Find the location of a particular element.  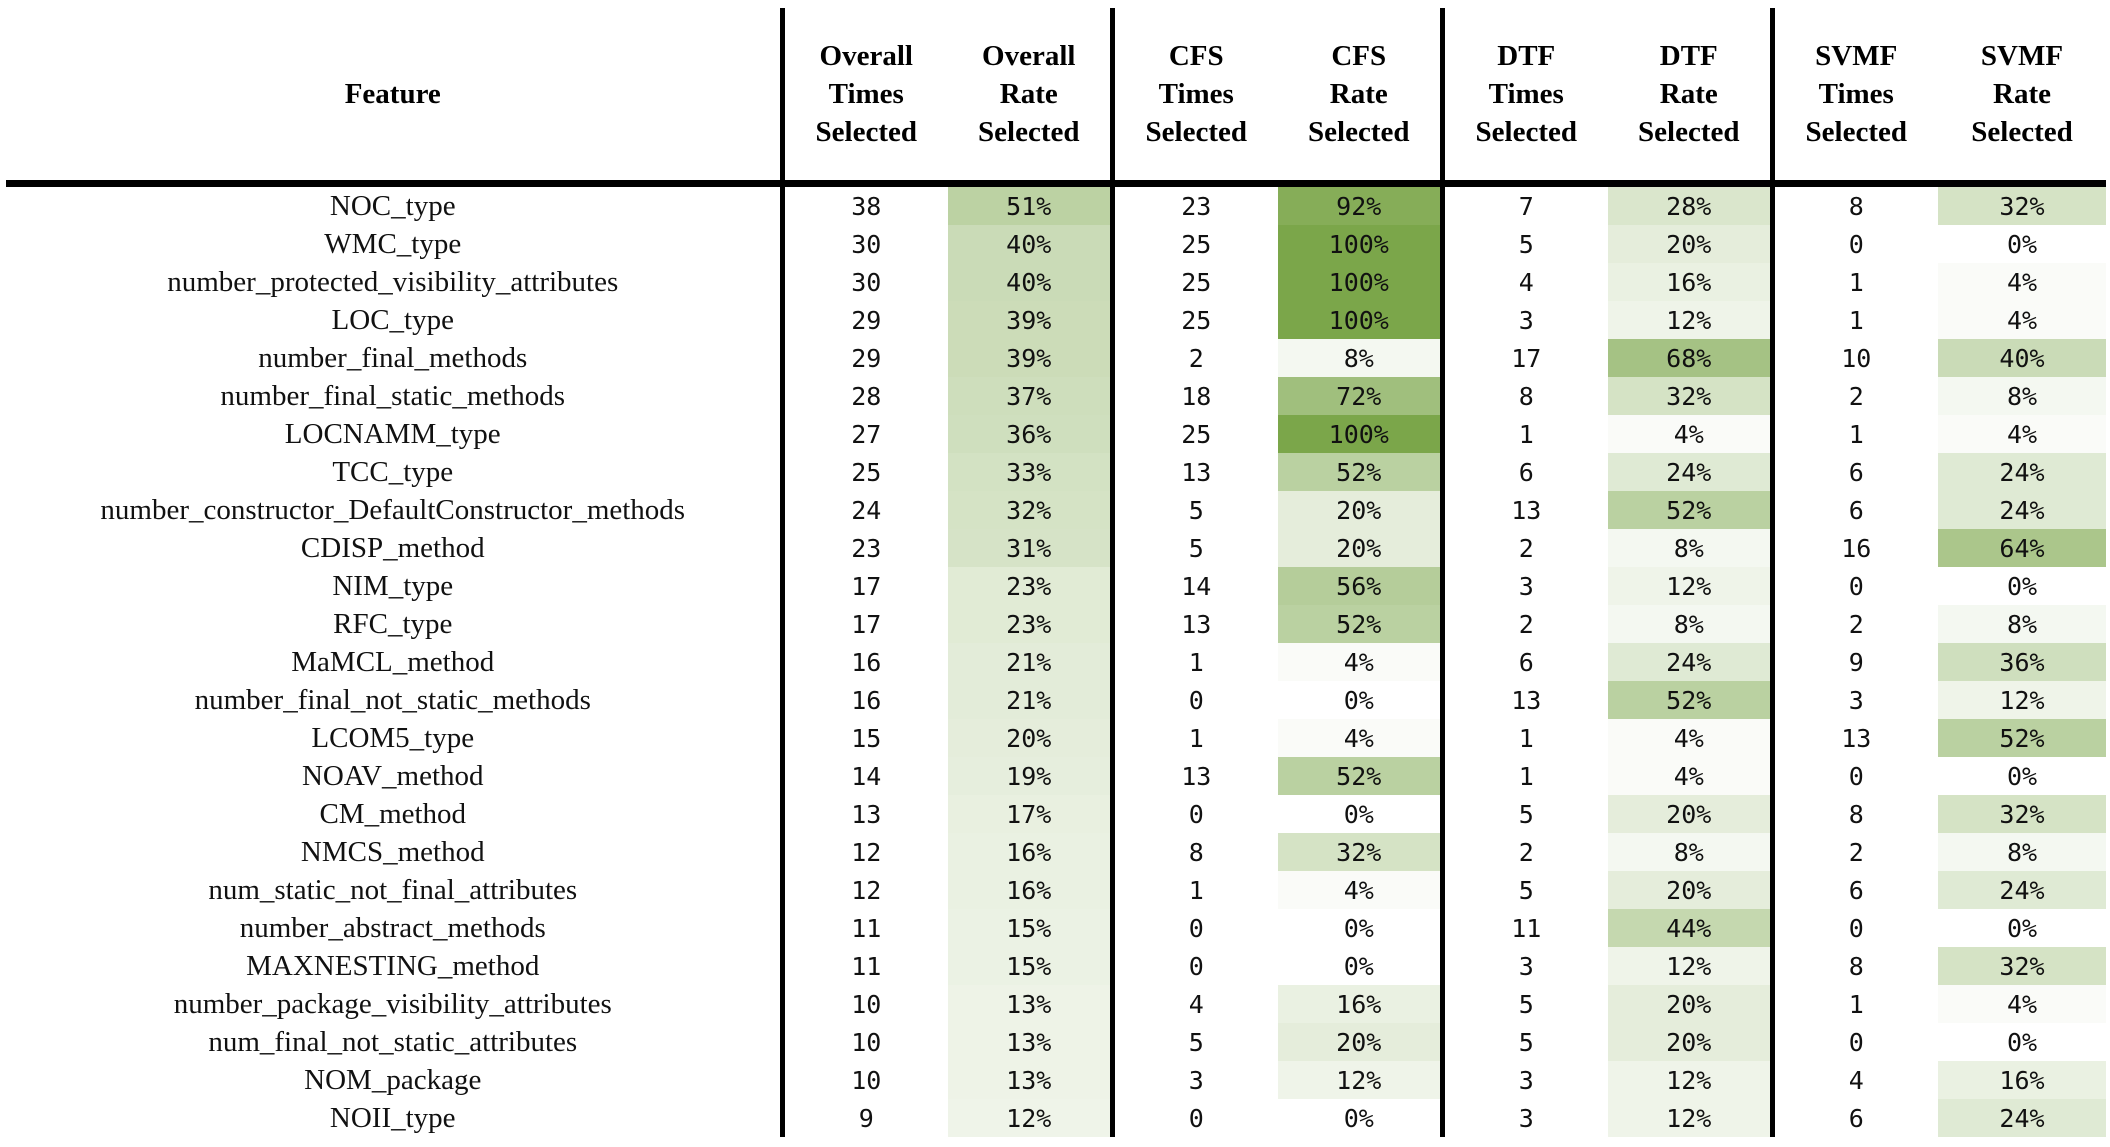

svmf-rate-cell: 32% is located at coordinates (2022, 814).